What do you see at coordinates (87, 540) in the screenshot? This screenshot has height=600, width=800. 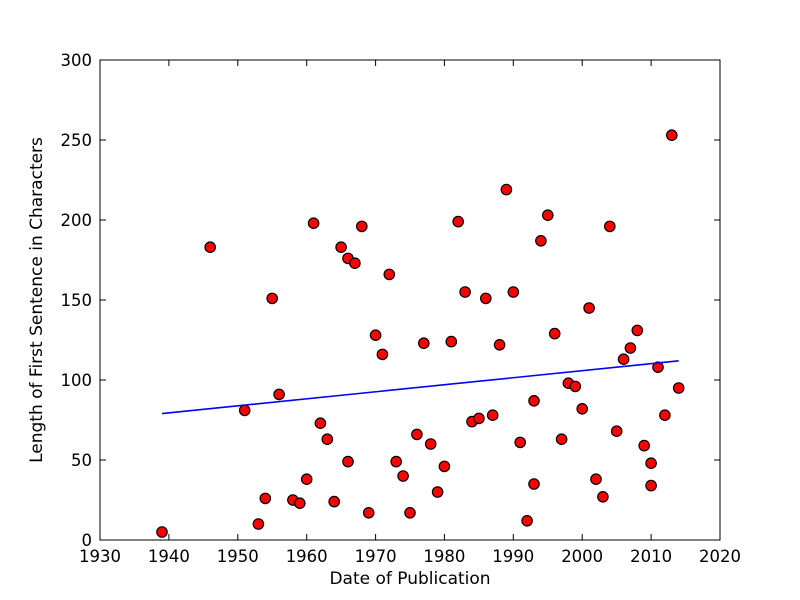 I see `y-tick-label: 0` at bounding box center [87, 540].